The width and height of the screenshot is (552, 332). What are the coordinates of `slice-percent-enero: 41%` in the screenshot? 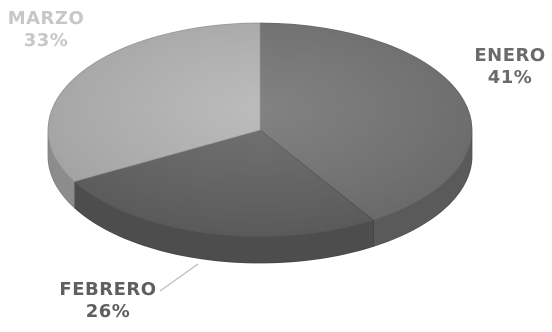 It's located at (510, 77).